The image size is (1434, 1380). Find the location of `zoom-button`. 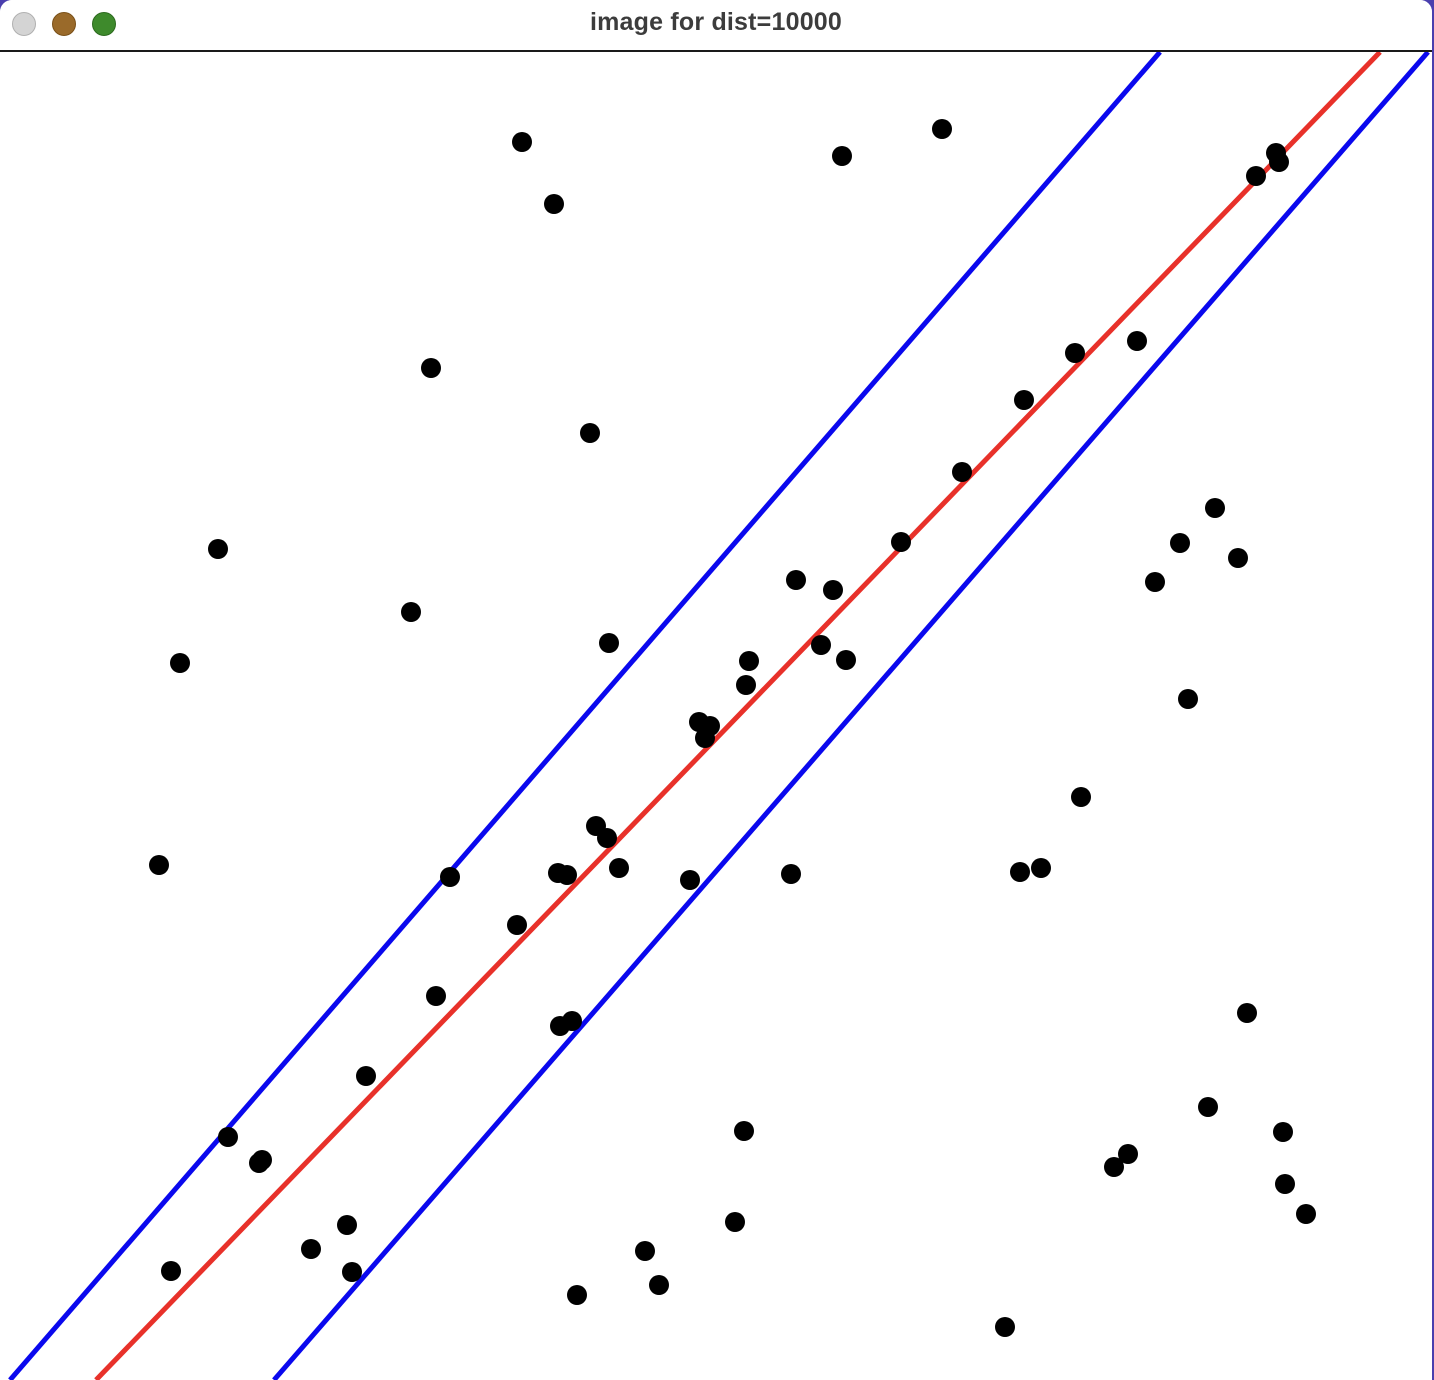

zoom-button is located at coordinates (104, 24).